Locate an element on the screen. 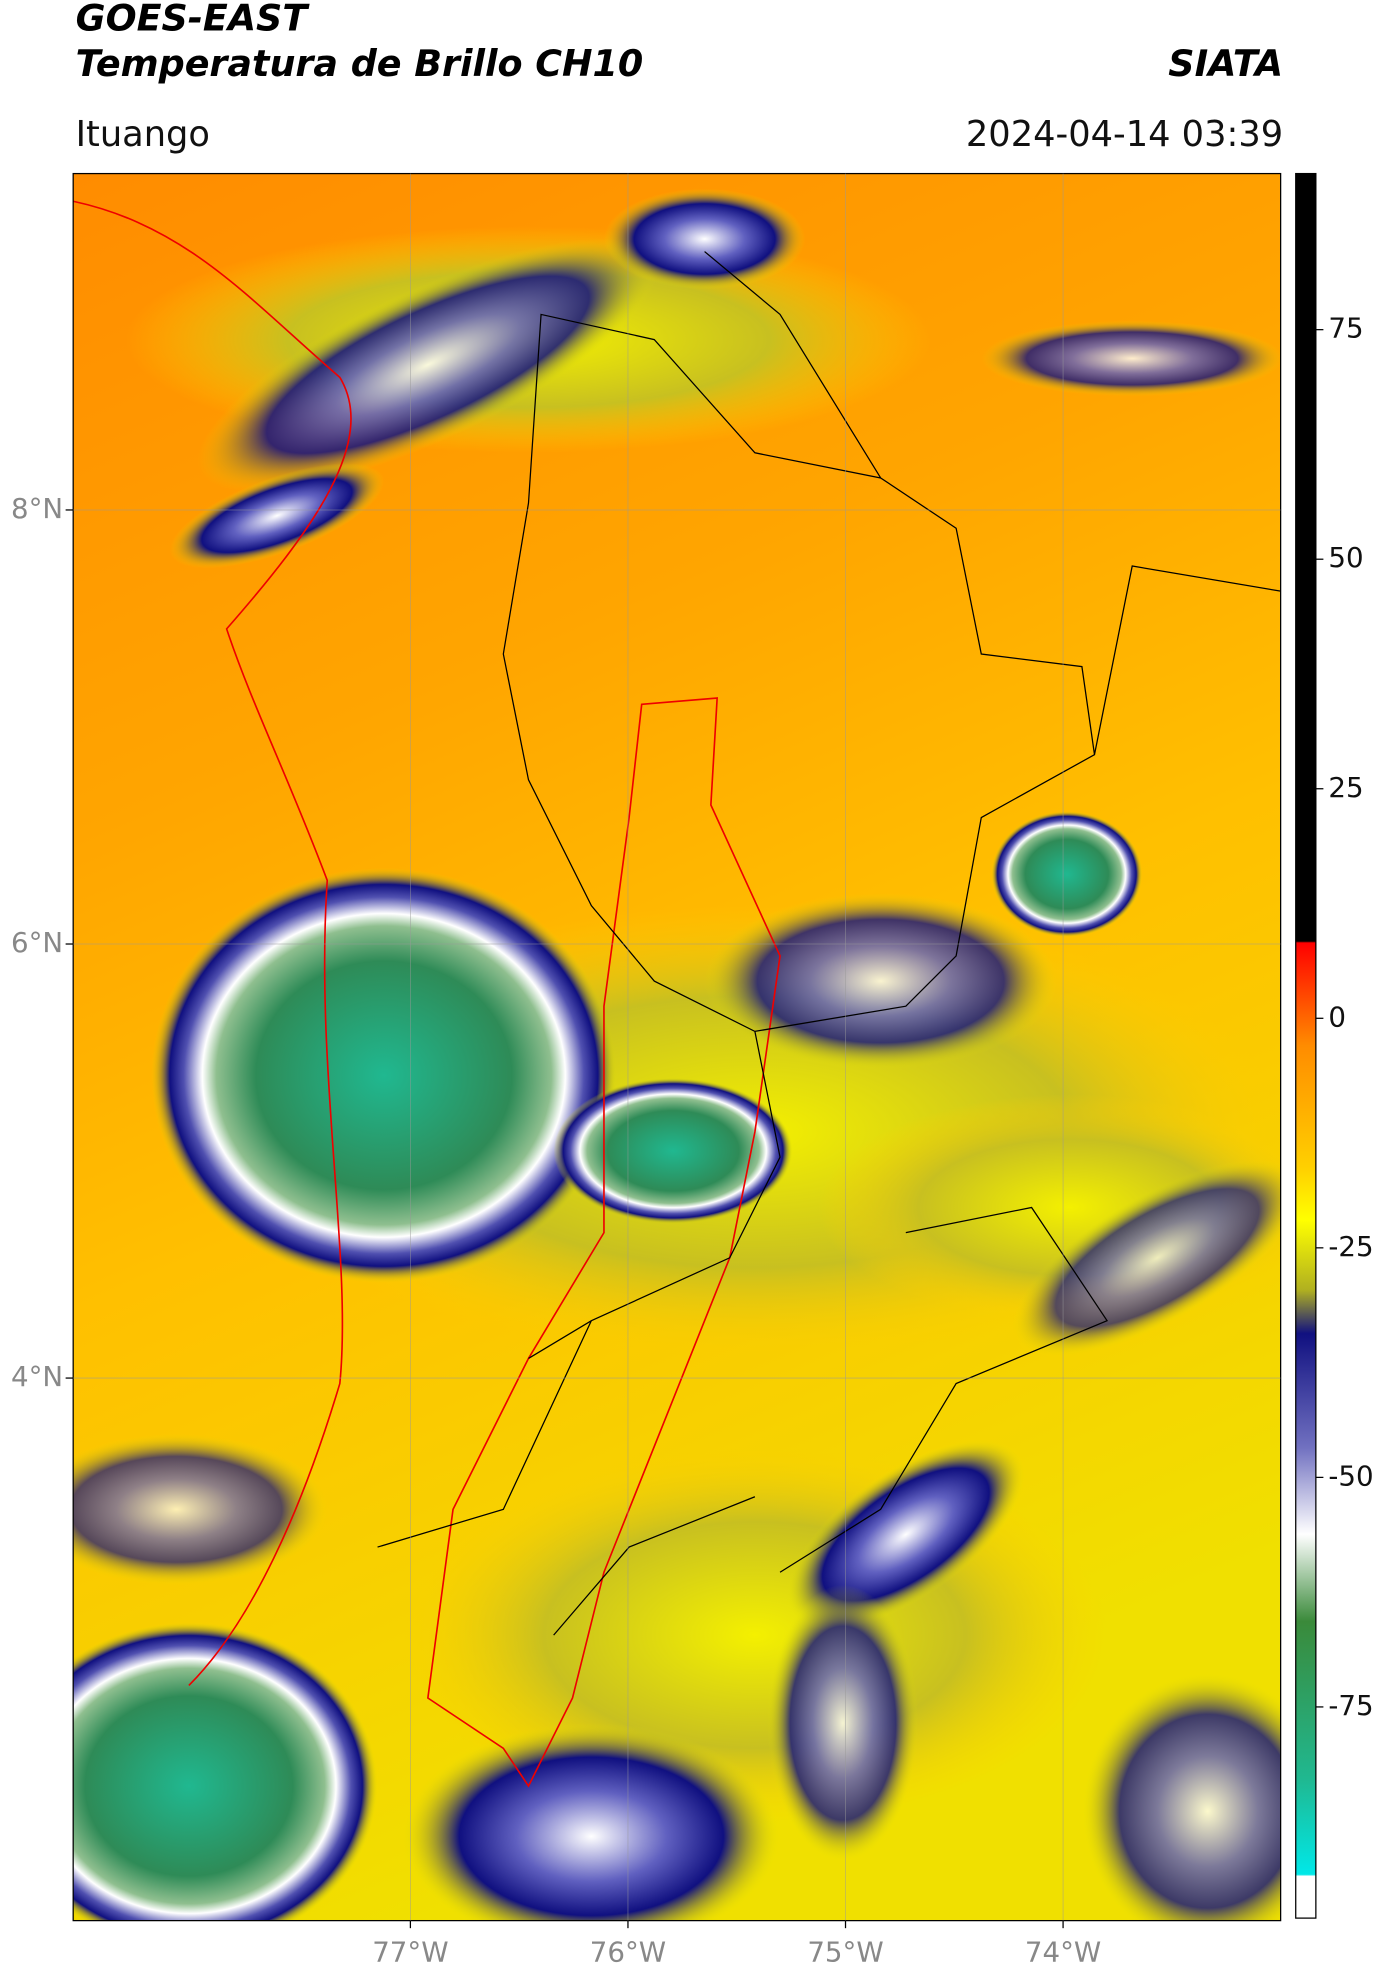  source: SIATA is located at coordinates (1225, 63).